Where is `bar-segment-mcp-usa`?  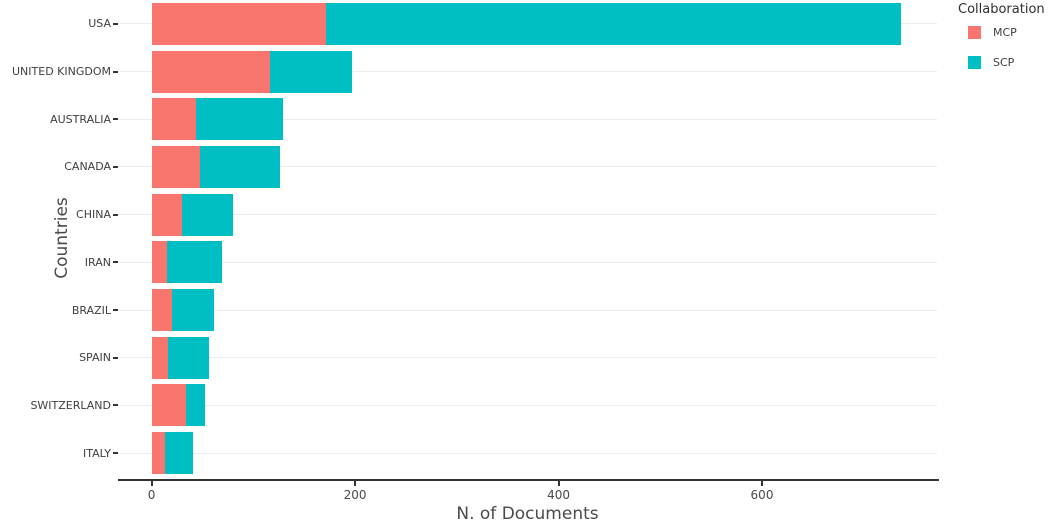
bar-segment-mcp-usa is located at coordinates (238, 23).